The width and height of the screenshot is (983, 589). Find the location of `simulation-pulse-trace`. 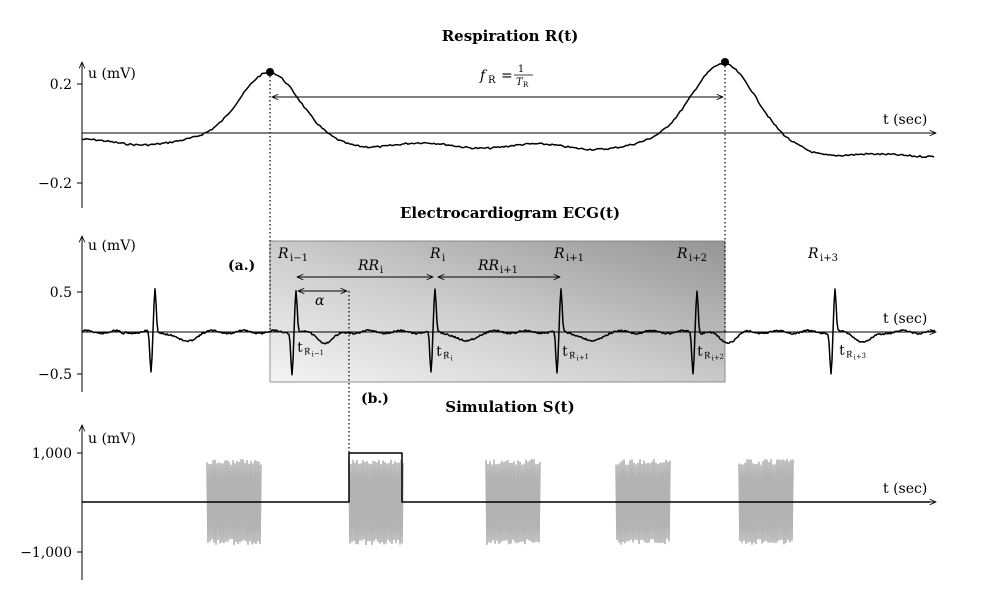

simulation-pulse-trace is located at coordinates (506, 477).